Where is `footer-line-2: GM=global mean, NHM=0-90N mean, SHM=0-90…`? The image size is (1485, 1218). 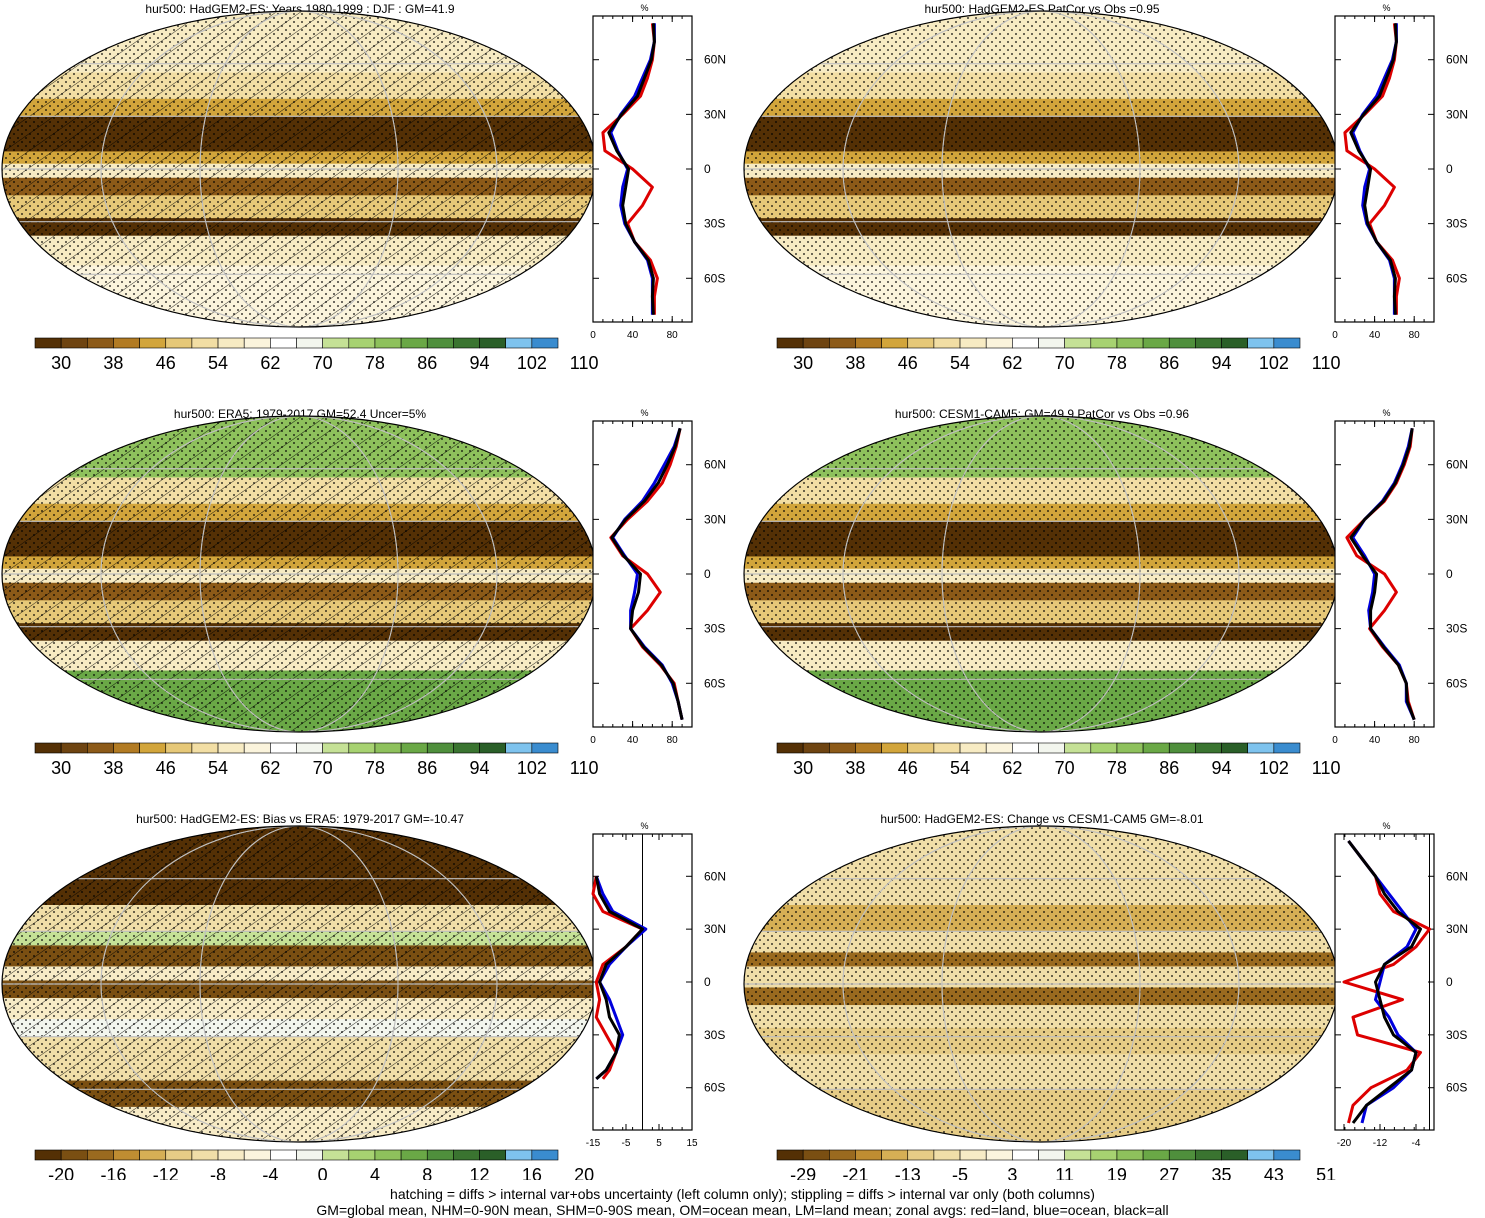
footer-line-2: GM=global mean, NHM=0-90N mean, SHM=0-90… is located at coordinates (742, 1210).